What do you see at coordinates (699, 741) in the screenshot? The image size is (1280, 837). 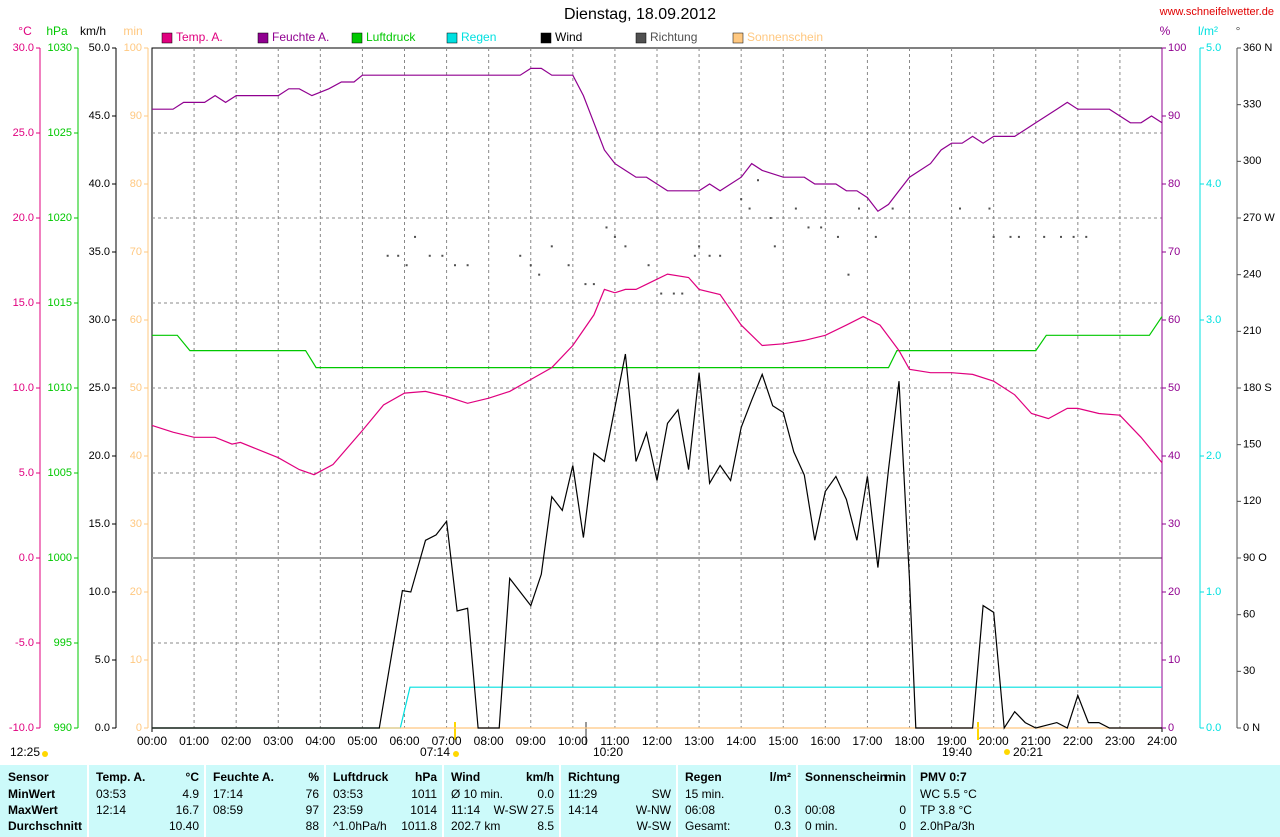 I see `x-tick-label: 13:00` at bounding box center [699, 741].